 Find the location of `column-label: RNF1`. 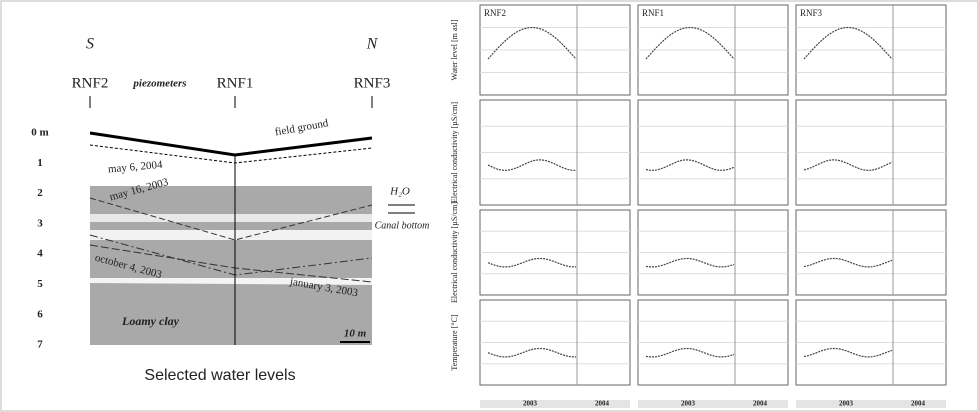

column-label: RNF1 is located at coordinates (653, 13).